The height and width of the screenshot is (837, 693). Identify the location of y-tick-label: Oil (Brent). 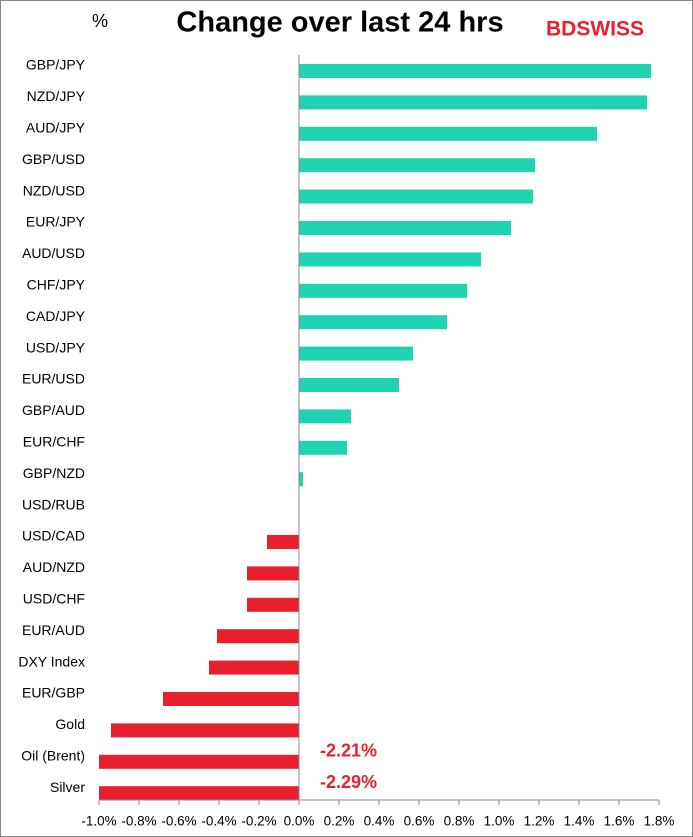
(53, 756).